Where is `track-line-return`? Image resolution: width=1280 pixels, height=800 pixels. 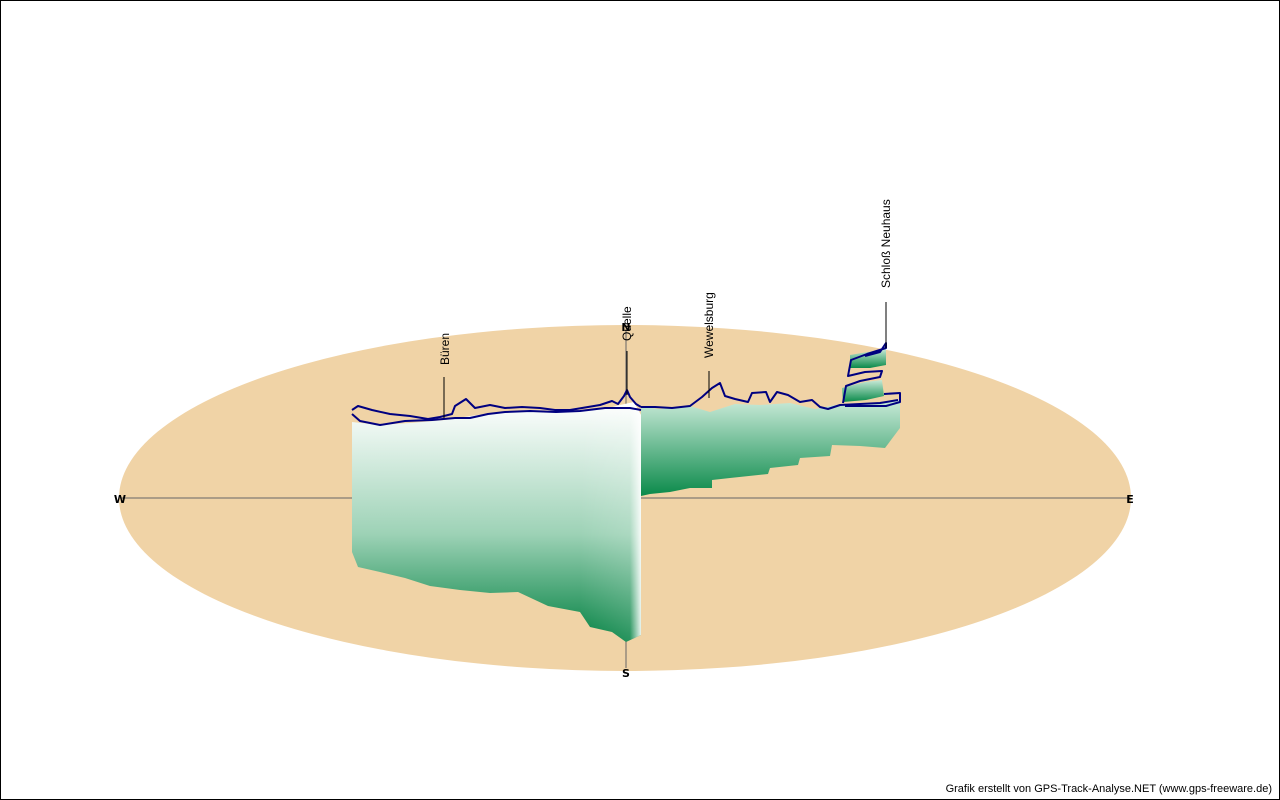 track-line-return is located at coordinates (496, 416).